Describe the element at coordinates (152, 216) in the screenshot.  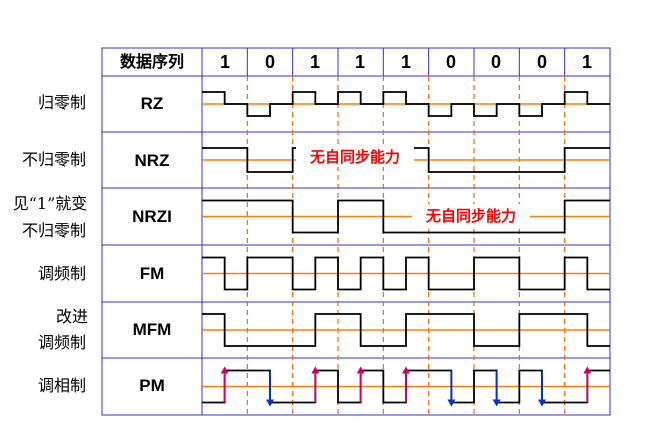
I see `code-nrzi: NRZI` at that location.